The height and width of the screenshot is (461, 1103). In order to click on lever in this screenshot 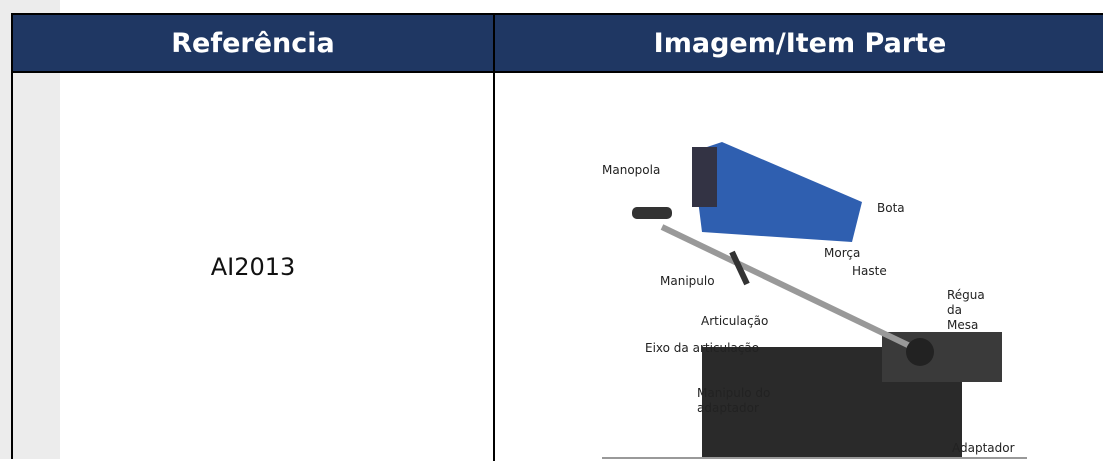, I will do `click(739, 268)`.